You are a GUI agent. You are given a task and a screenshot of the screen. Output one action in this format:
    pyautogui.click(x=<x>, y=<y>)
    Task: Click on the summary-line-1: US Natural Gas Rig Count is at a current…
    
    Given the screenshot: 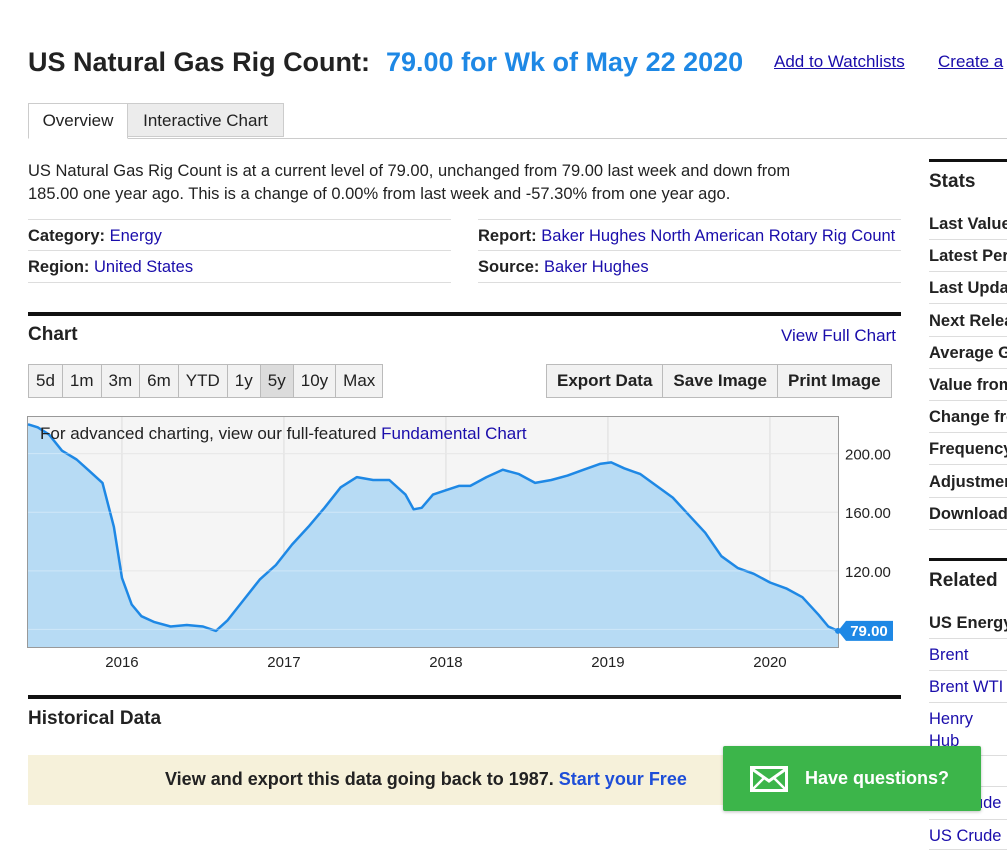 What is the action you would take?
    pyautogui.click(x=409, y=171)
    